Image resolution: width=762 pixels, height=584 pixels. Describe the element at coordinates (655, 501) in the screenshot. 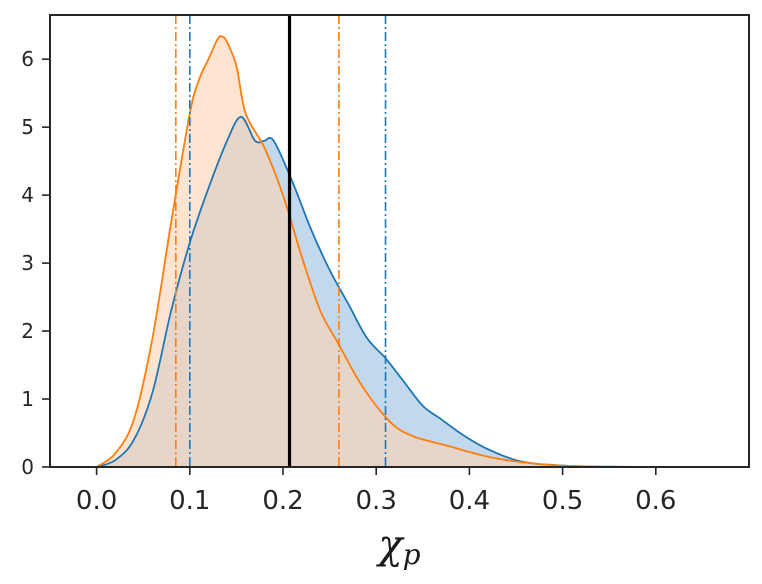

I see `x-tick-label: 0.6` at that location.